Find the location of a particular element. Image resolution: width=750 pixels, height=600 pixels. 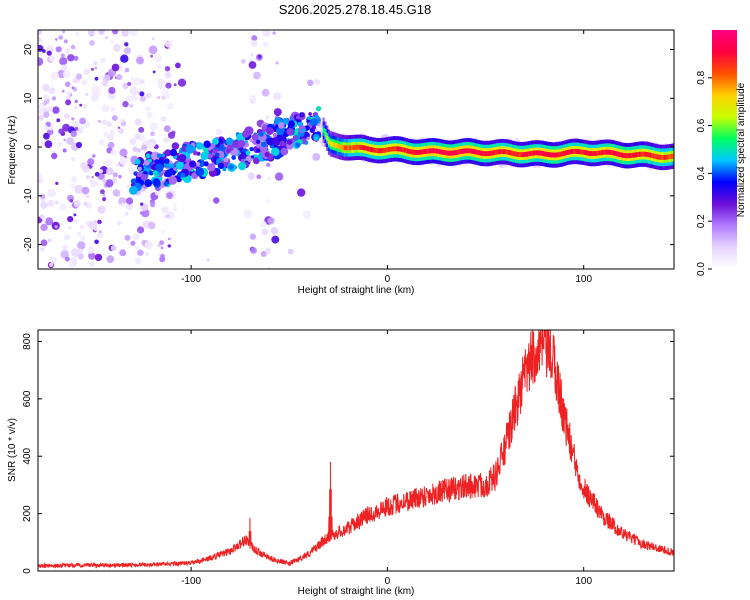

snr-y-tick-label: 400 is located at coordinates (27, 455).